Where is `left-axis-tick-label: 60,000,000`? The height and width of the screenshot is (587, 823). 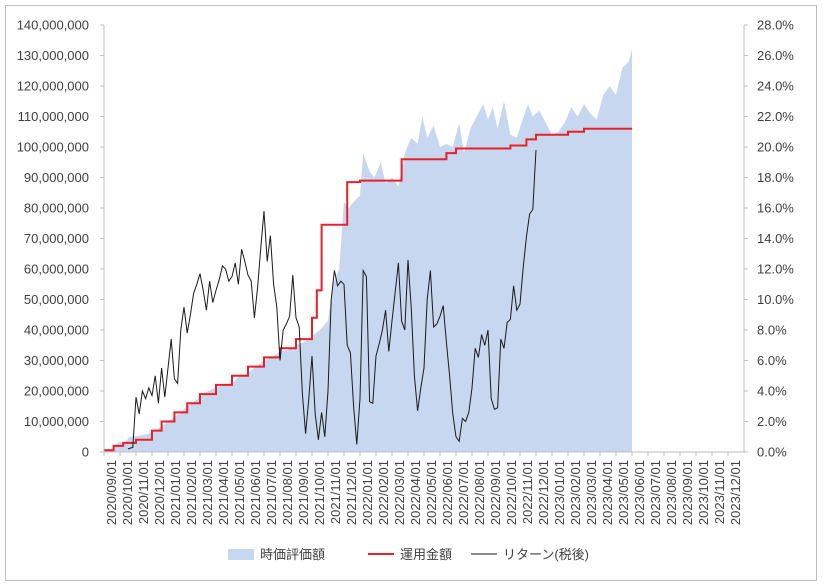
left-axis-tick-label: 60,000,000 is located at coordinates (56, 269).